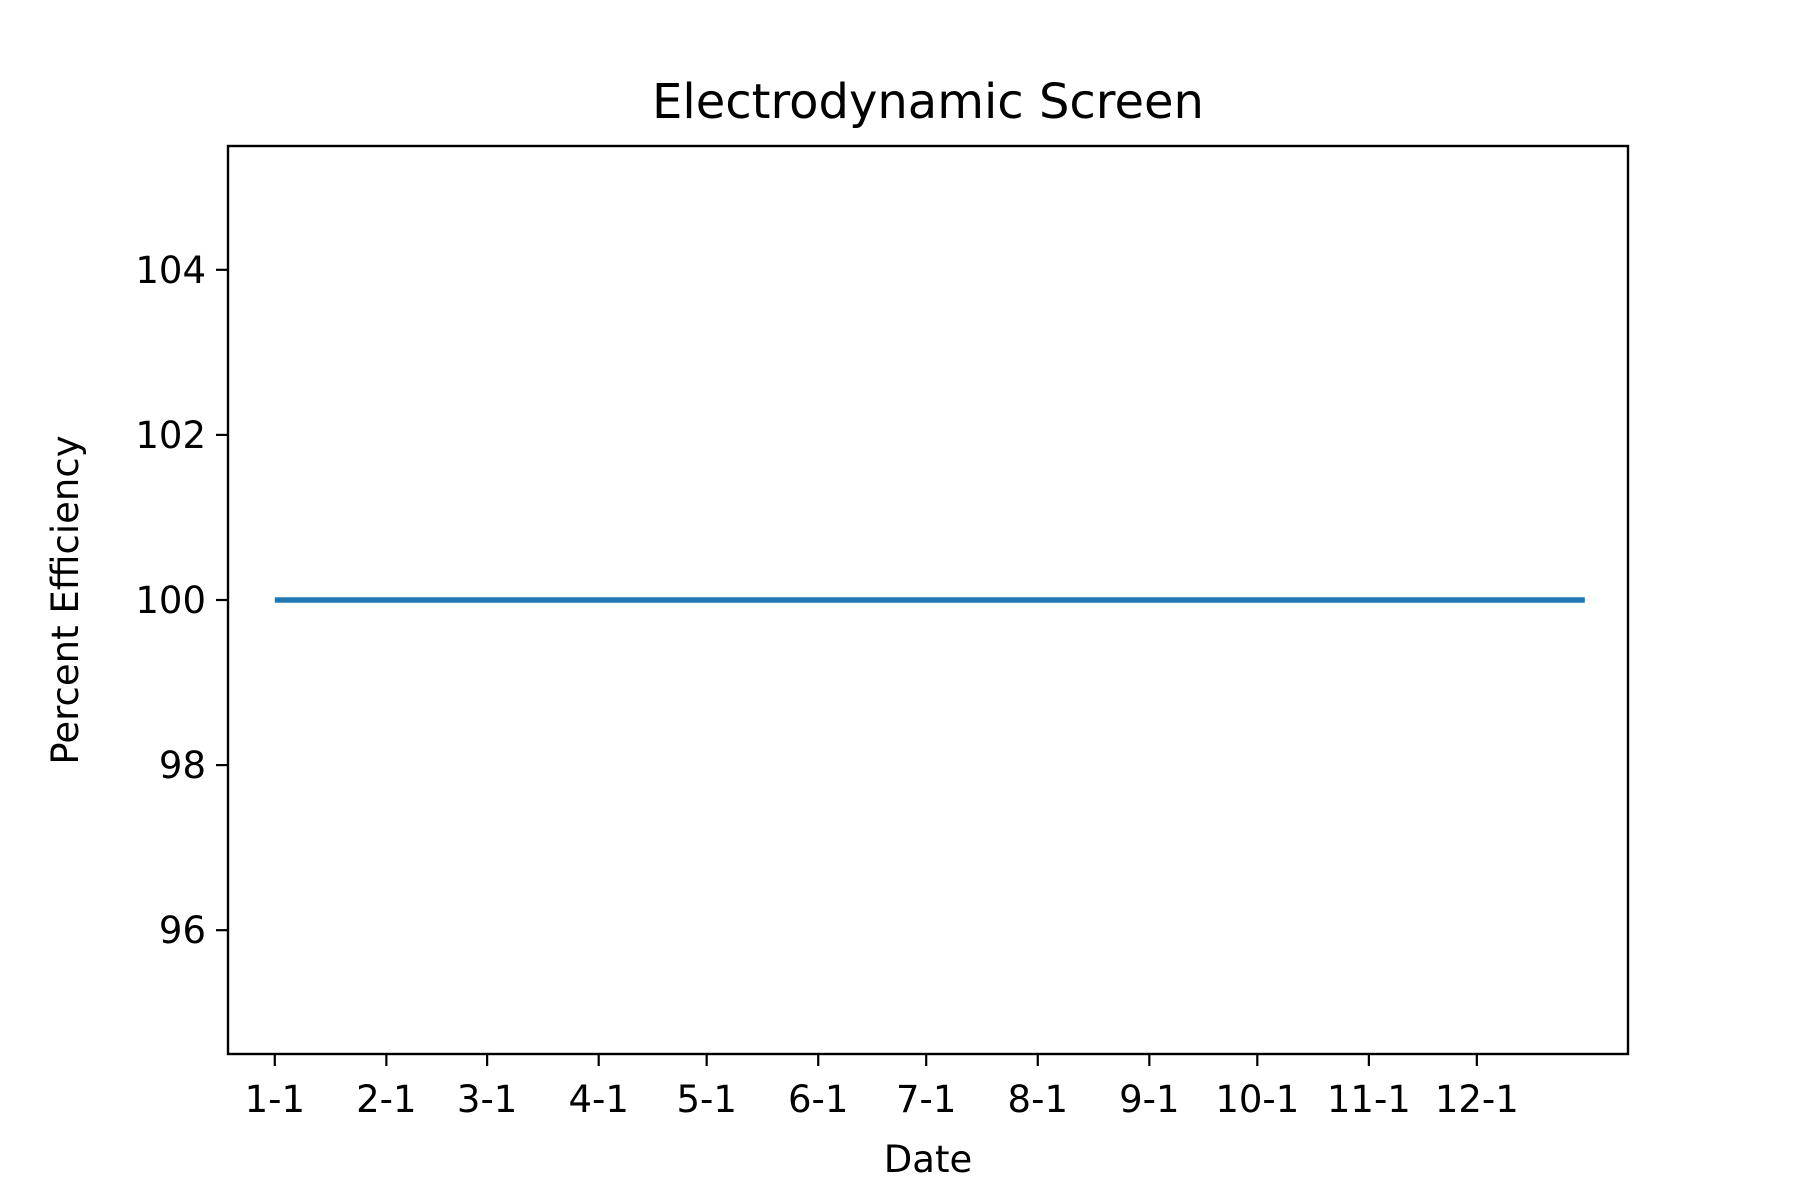 The image size is (1800, 1200). What do you see at coordinates (818, 1099) in the screenshot?
I see `x-tick-label: 6-1` at bounding box center [818, 1099].